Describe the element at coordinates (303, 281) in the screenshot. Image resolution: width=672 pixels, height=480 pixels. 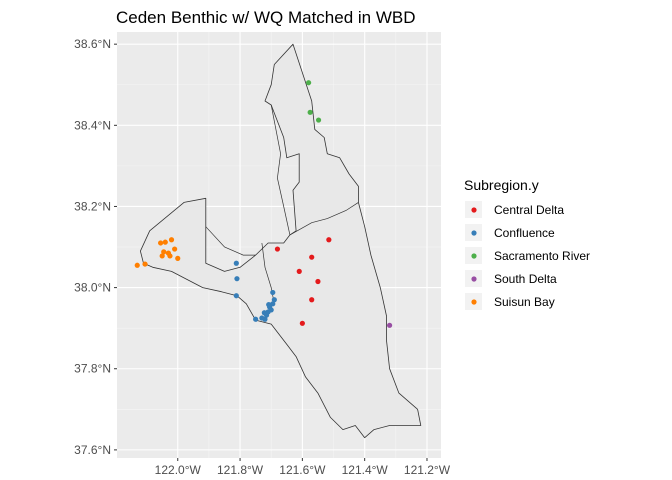
I see `series-central-delta` at that location.